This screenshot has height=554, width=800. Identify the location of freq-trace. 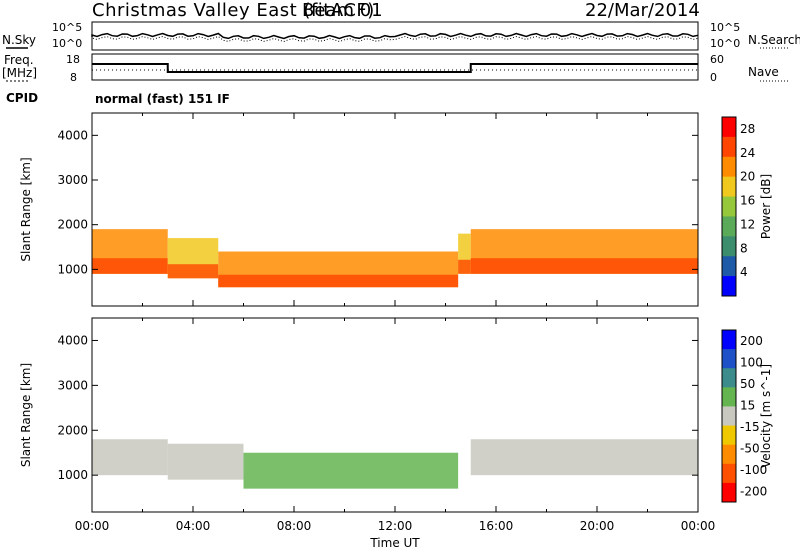
(395, 68).